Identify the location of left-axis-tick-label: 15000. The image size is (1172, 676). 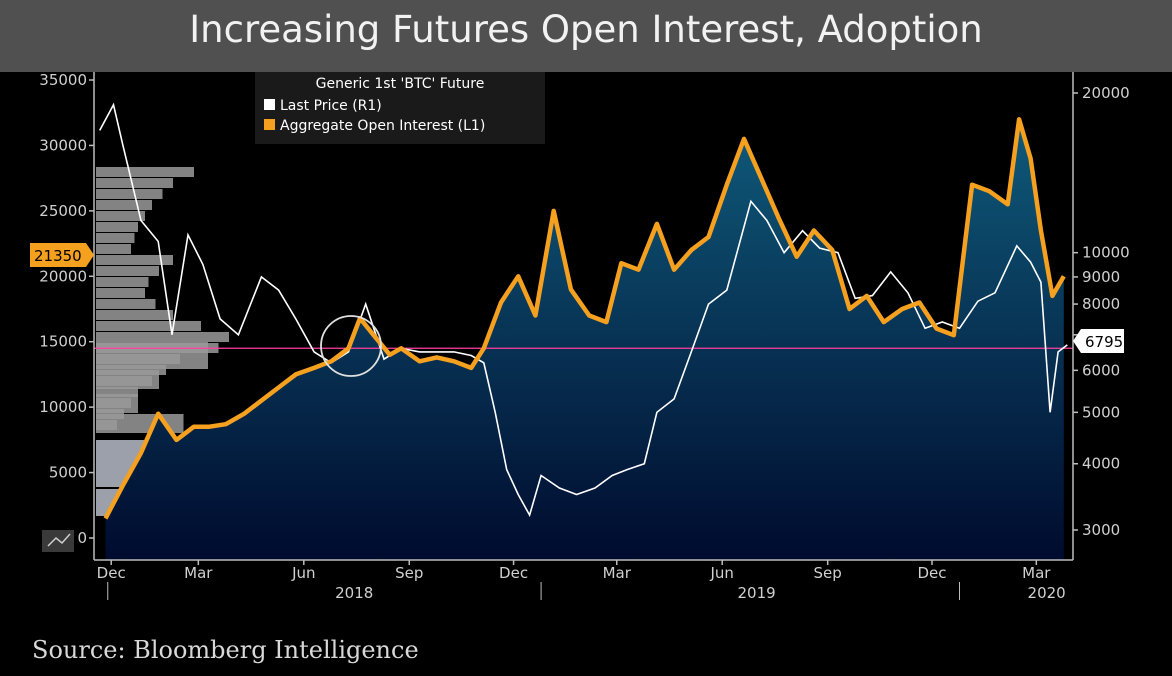
(63, 342).